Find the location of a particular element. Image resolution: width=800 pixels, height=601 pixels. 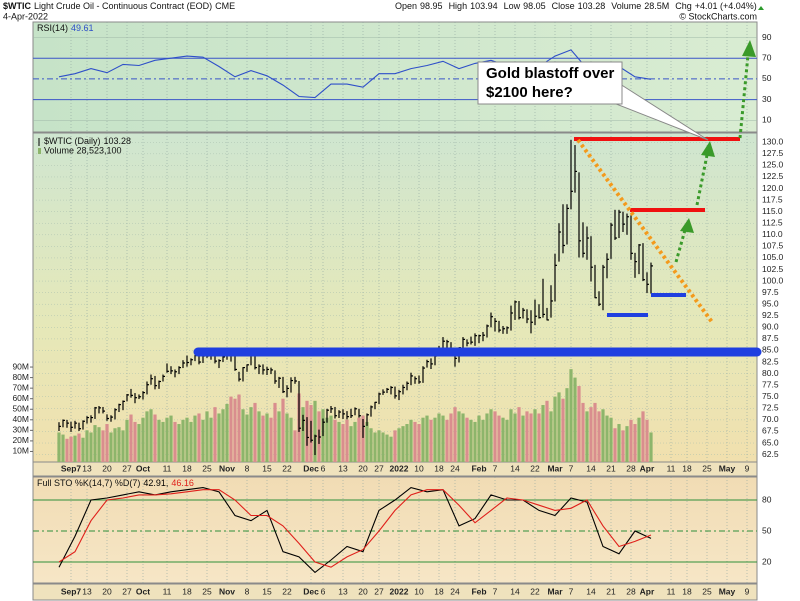

legend-title: Full STO %K(14,7) %D(7) is located at coordinates (88, 483).